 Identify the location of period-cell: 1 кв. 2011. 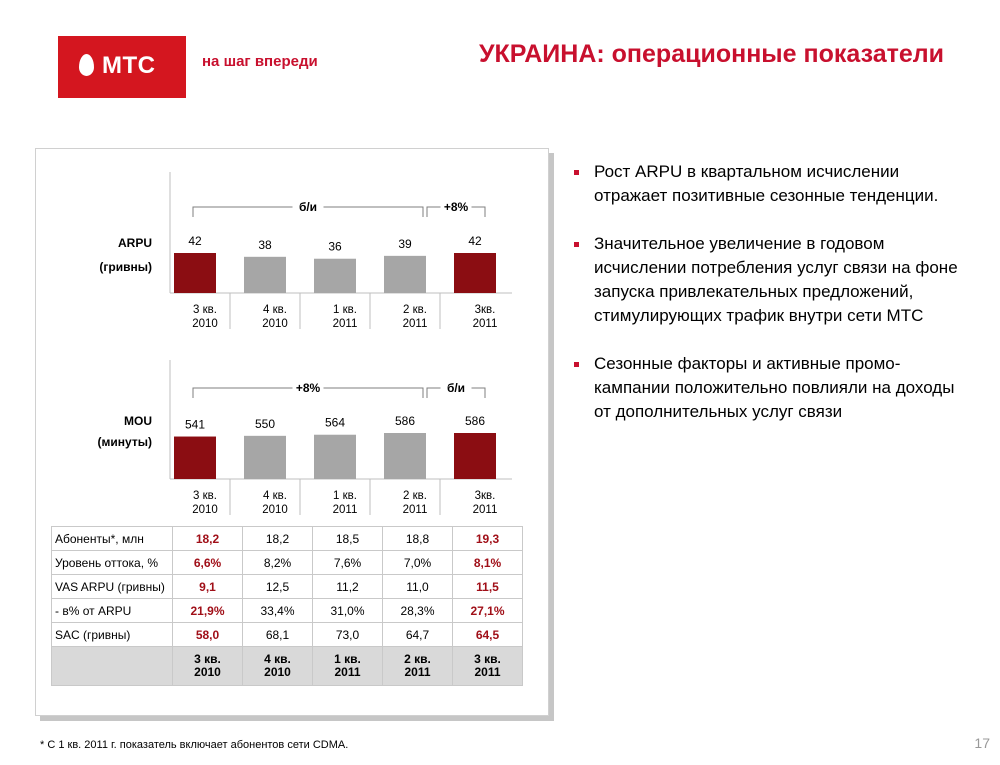
(347, 666).